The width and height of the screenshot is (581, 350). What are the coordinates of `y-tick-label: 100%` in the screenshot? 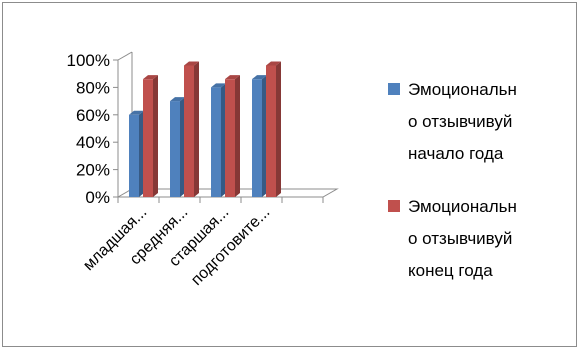 It's located at (88, 60).